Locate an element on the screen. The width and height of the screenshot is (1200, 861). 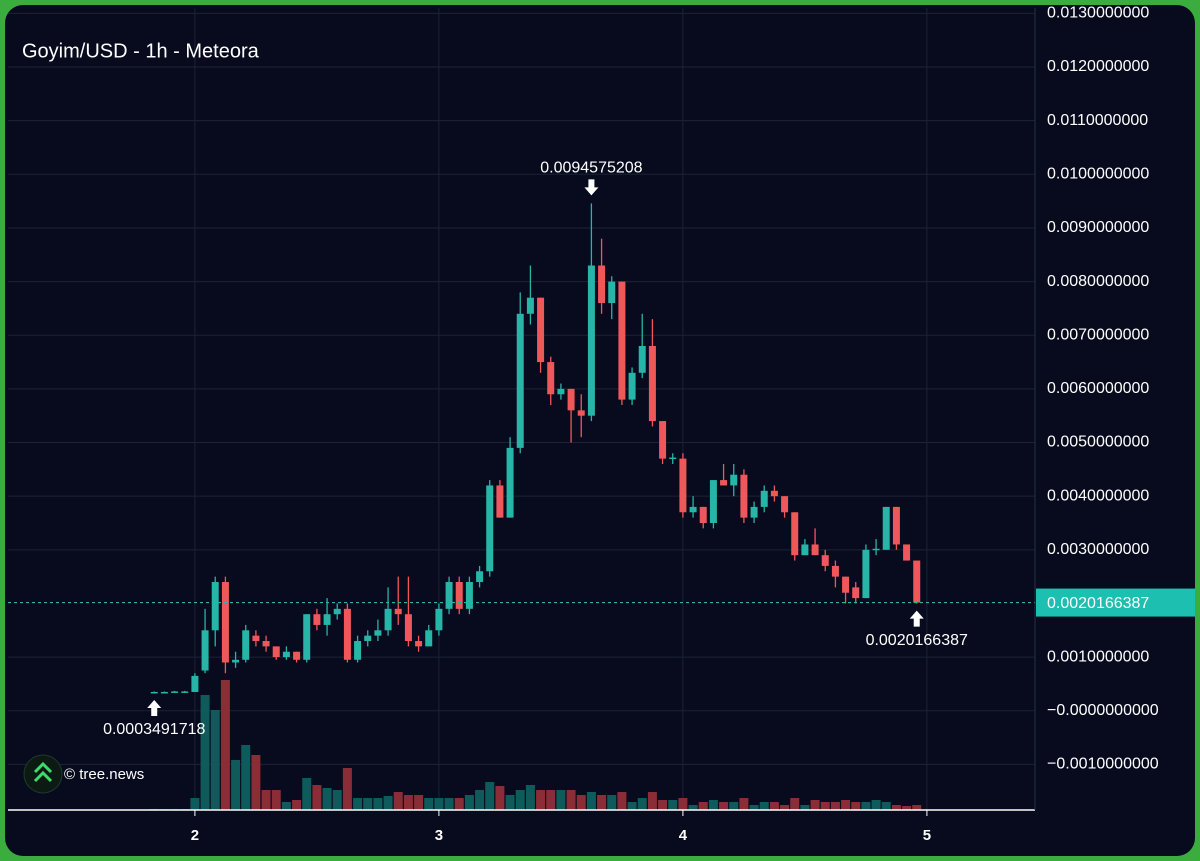
chart-title: Goyim/USD - 1h - Meteora is located at coordinates (141, 51).